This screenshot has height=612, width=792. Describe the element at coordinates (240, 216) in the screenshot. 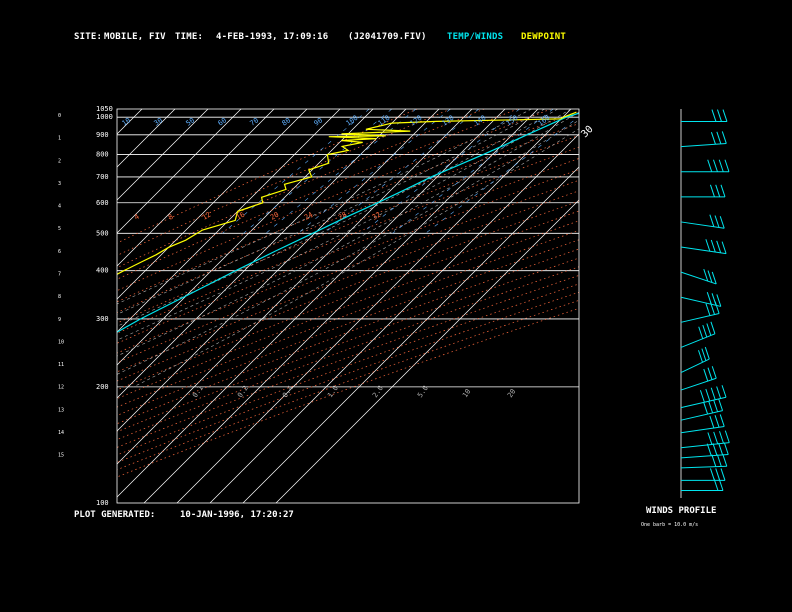

I see `dry-adiabat-label: 16` at that location.